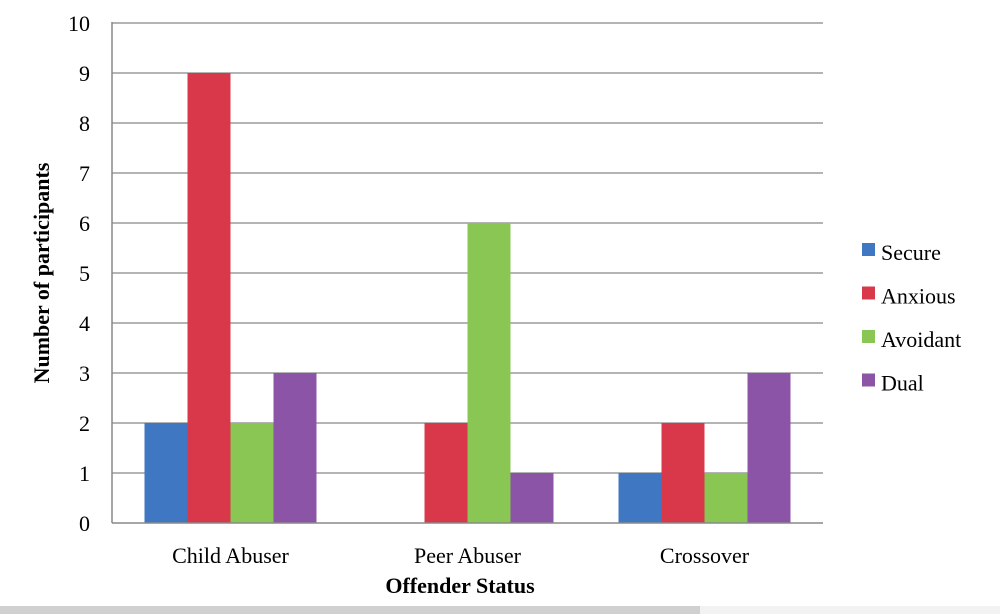 This screenshot has height=614, width=1000. I want to click on bar-anxious-crossover, so click(683, 473).